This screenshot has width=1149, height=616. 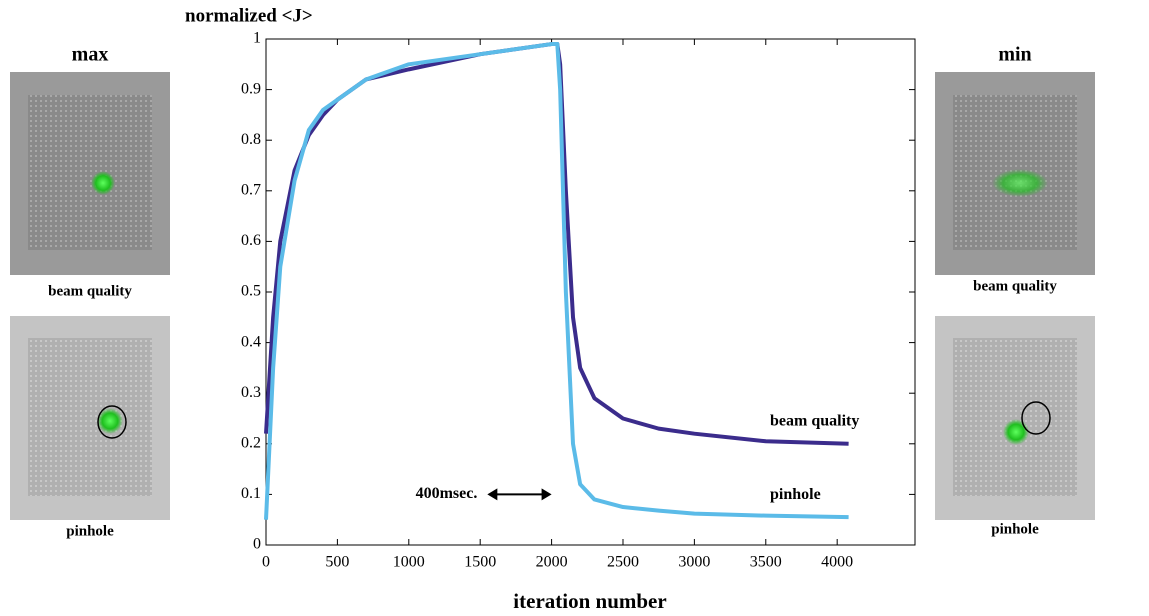 What do you see at coordinates (814, 420) in the screenshot?
I see `series-label: beam quality` at bounding box center [814, 420].